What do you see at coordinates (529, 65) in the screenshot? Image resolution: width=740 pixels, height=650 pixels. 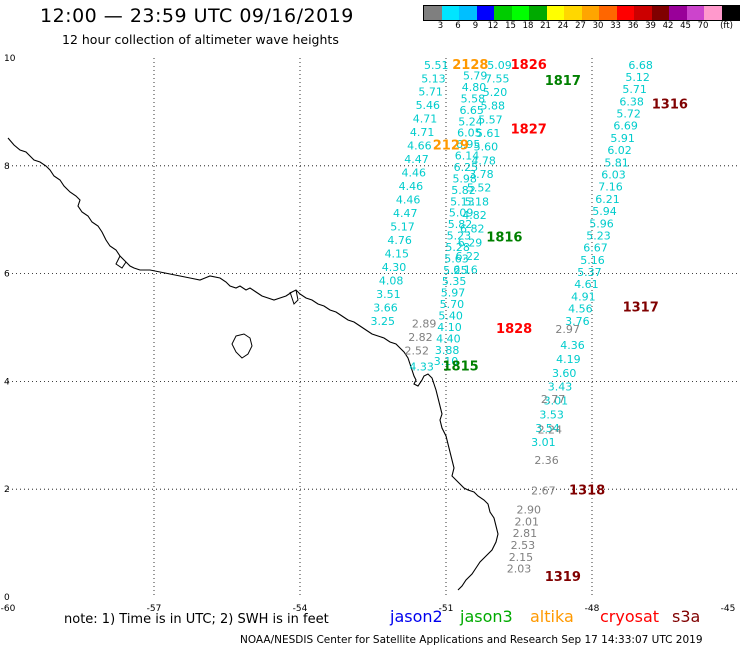 I see `pass-time-label: 1826` at bounding box center [529, 65].